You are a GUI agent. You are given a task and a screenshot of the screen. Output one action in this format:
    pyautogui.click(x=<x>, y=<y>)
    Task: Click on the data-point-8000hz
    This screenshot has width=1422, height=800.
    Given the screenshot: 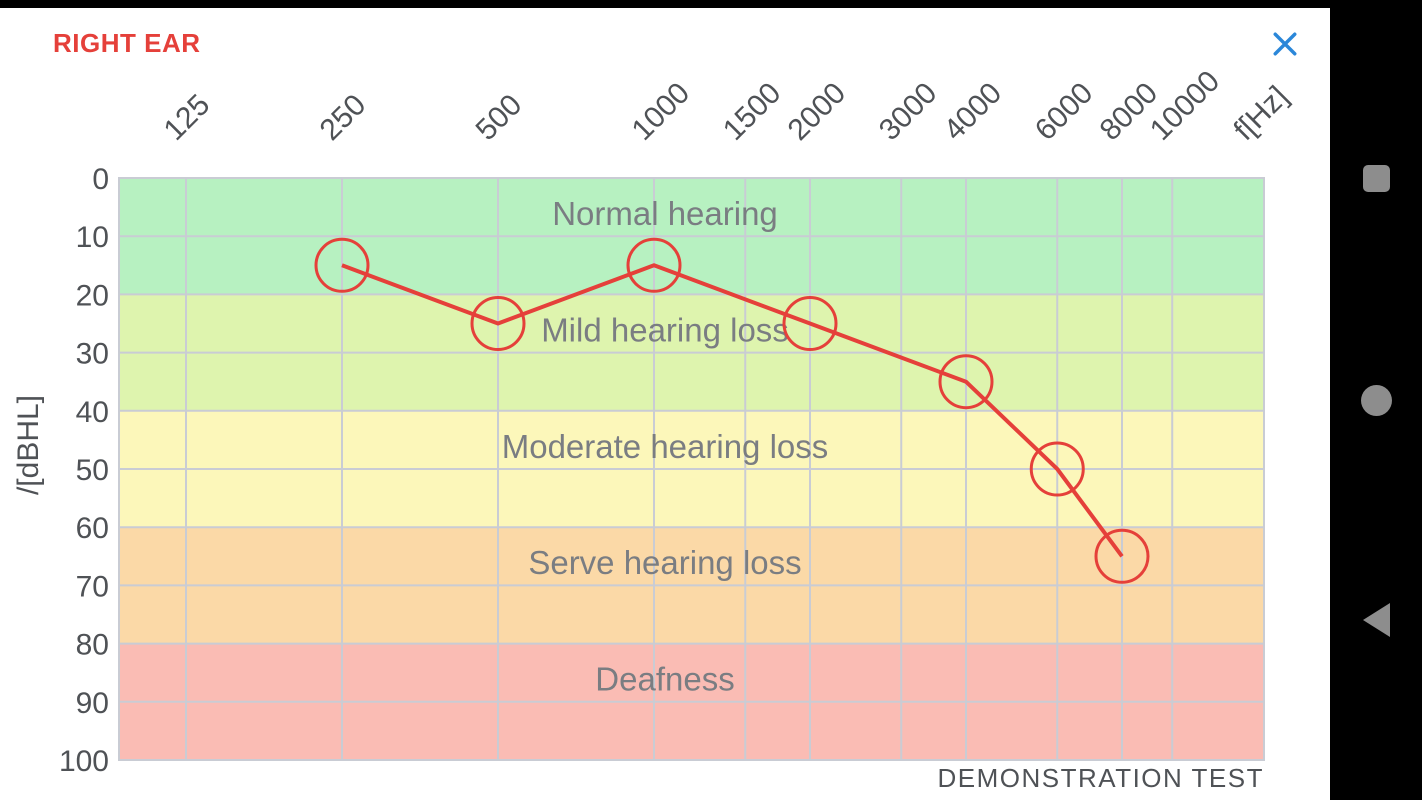 What is the action you would take?
    pyautogui.click(x=1122, y=556)
    